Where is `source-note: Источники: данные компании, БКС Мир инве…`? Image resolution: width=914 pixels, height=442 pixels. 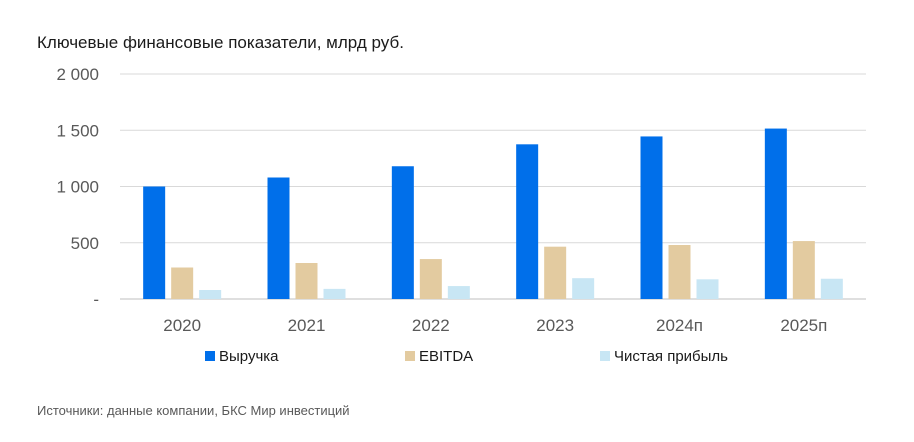 source-note: Источники: данные компании, БКС Мир инве… is located at coordinates (193, 410).